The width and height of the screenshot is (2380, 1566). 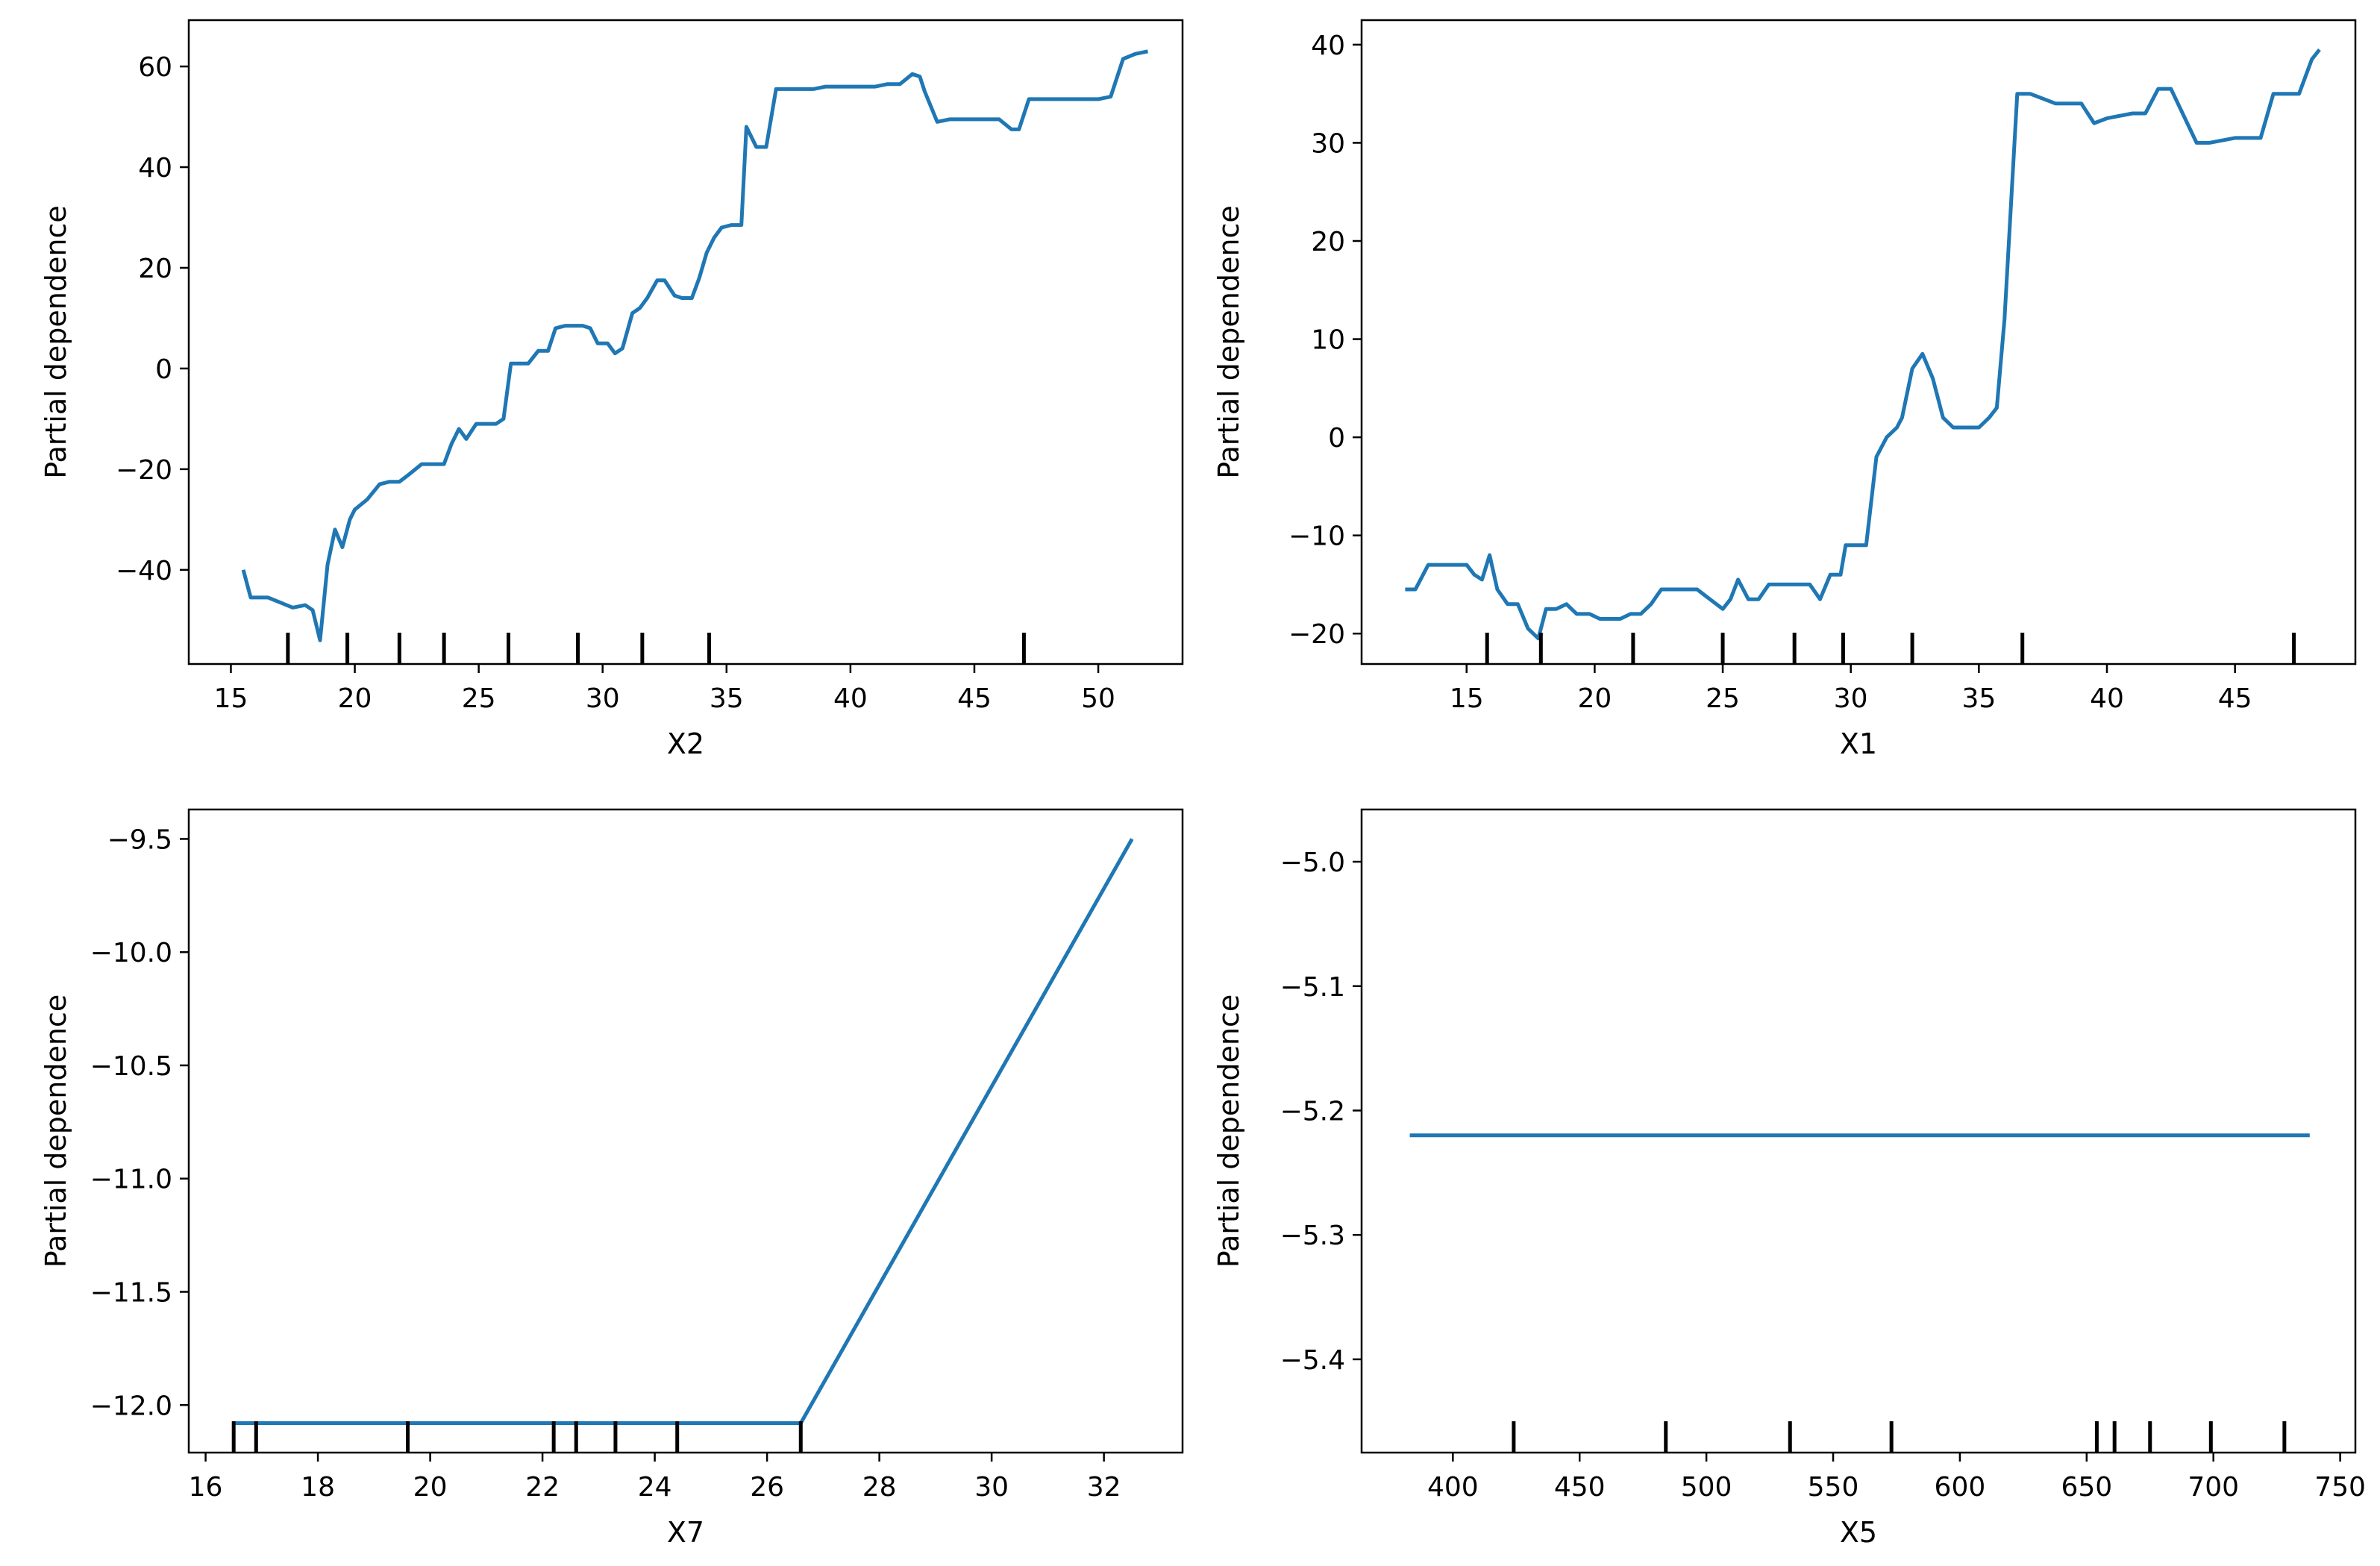 I want to click on x-axis-label: X7, so click(x=685, y=1532).